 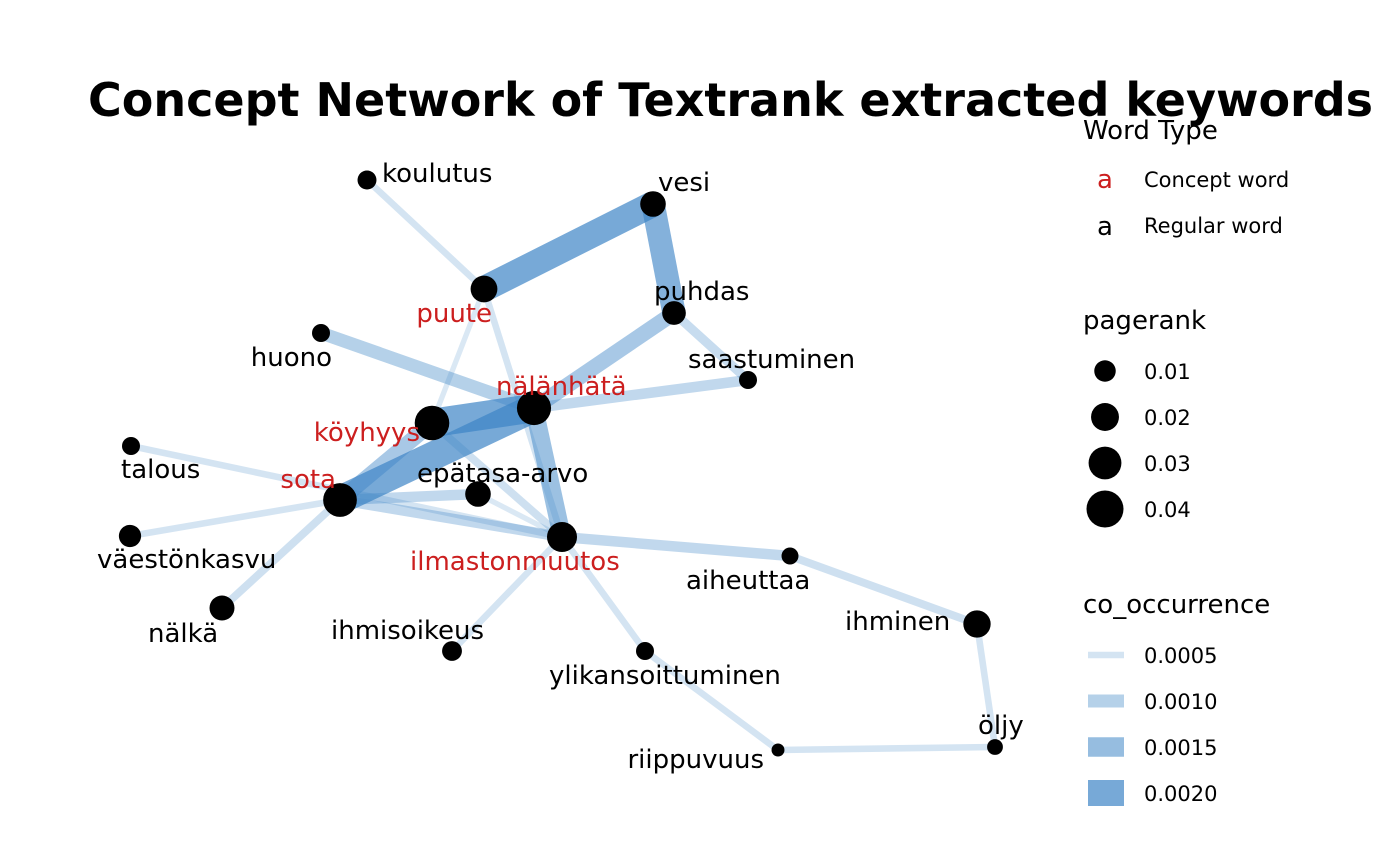 I want to click on legend-co-occurrence-items: 0.0005 0.0010 0.0015 0.0020, so click(x=1152, y=725).